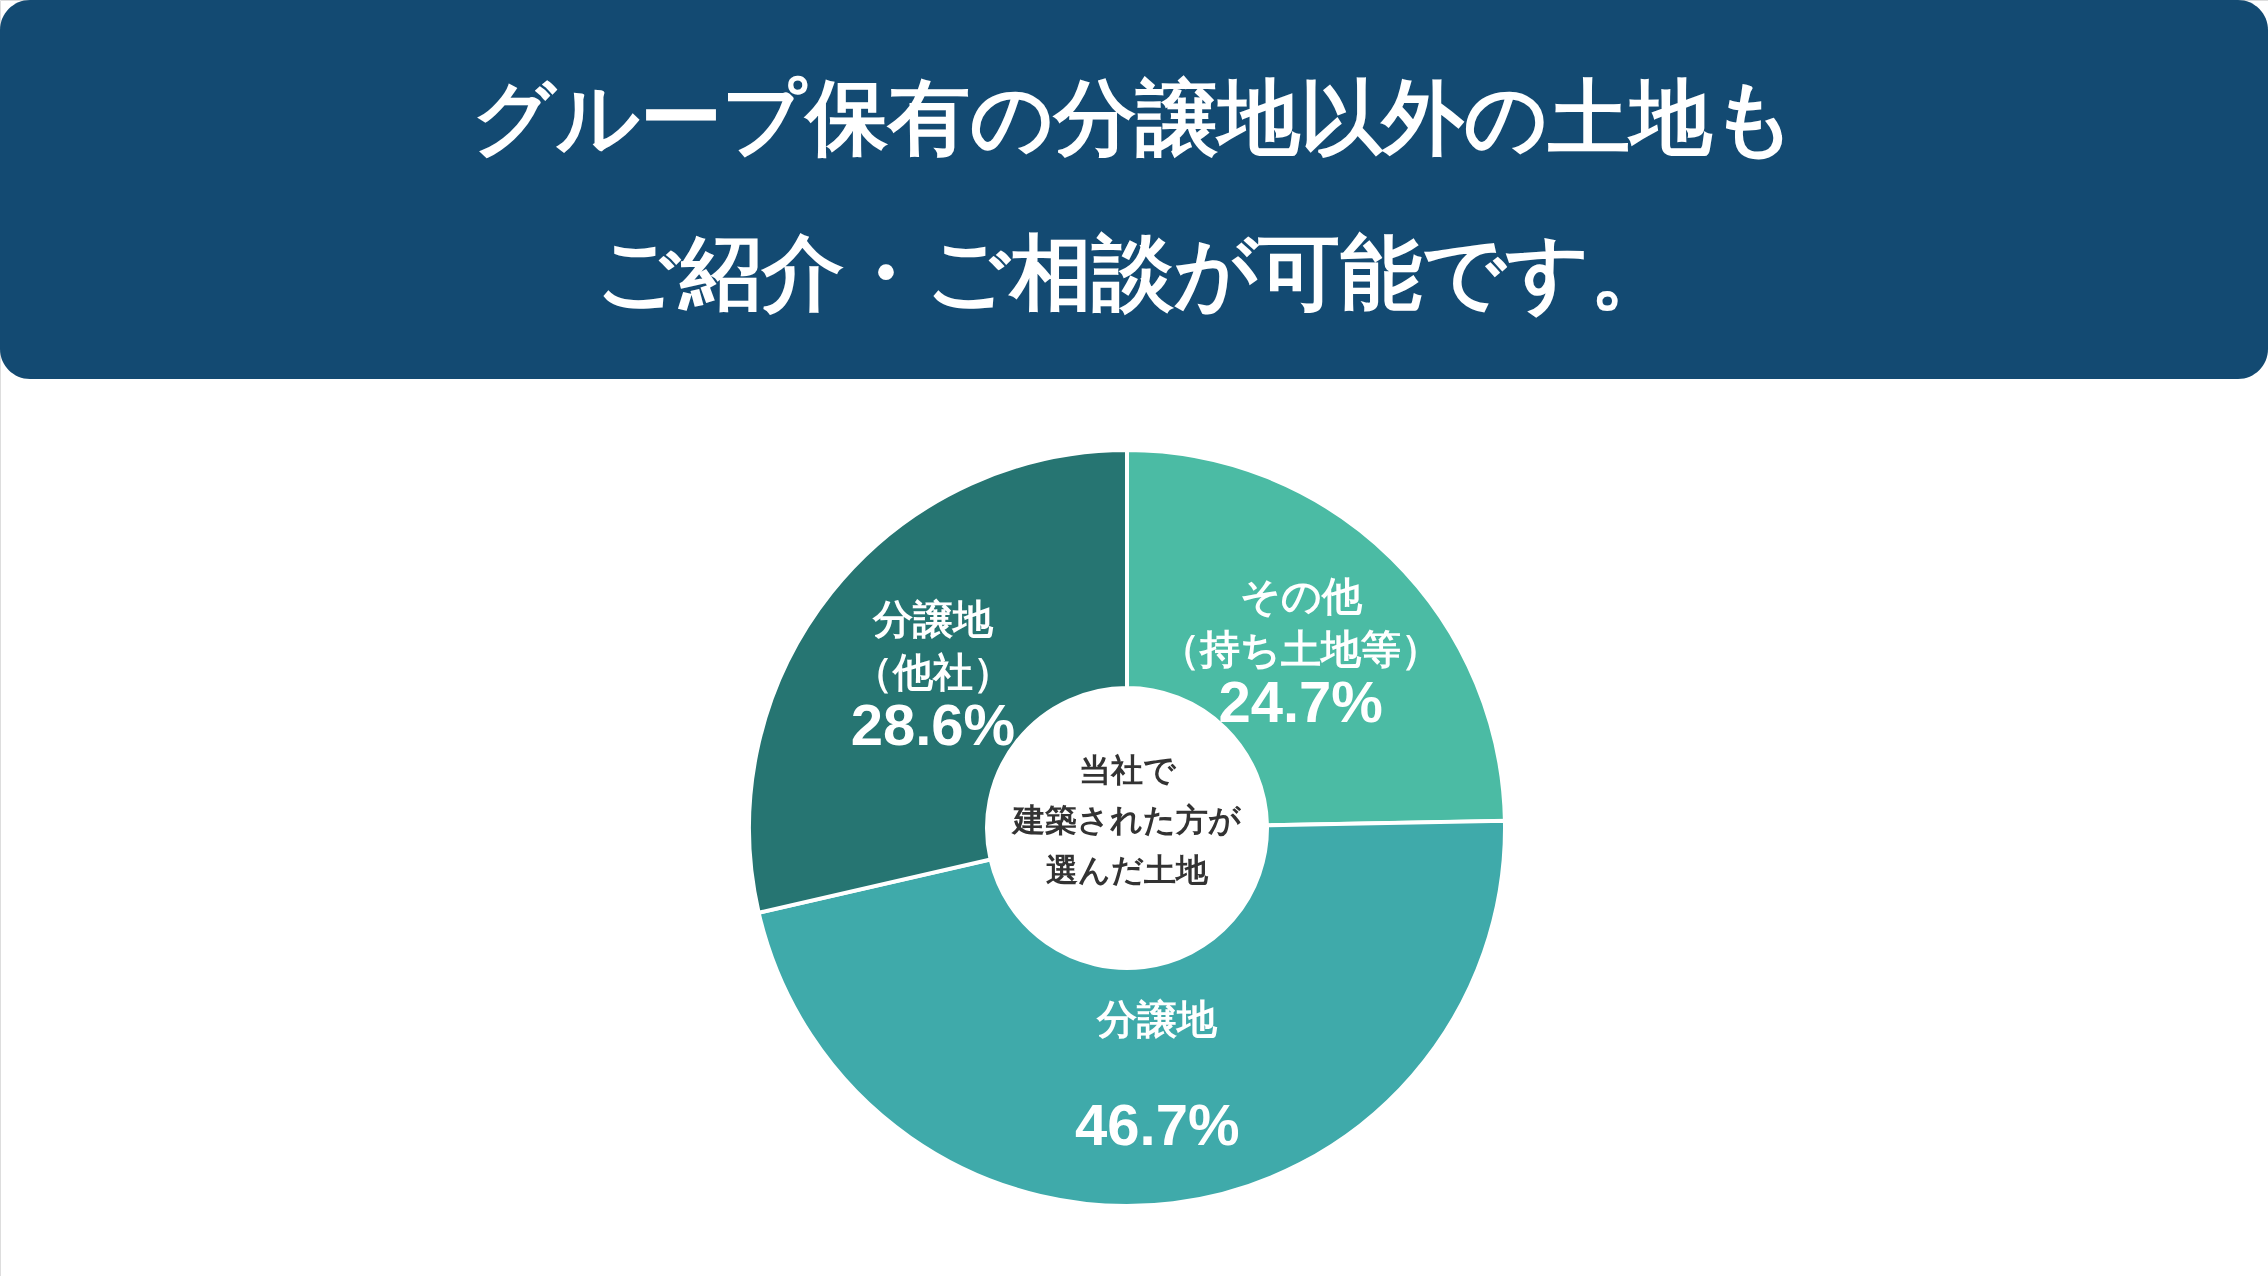  What do you see at coordinates (1157, 1125) in the screenshot?
I see `data-label: 46.7%` at bounding box center [1157, 1125].